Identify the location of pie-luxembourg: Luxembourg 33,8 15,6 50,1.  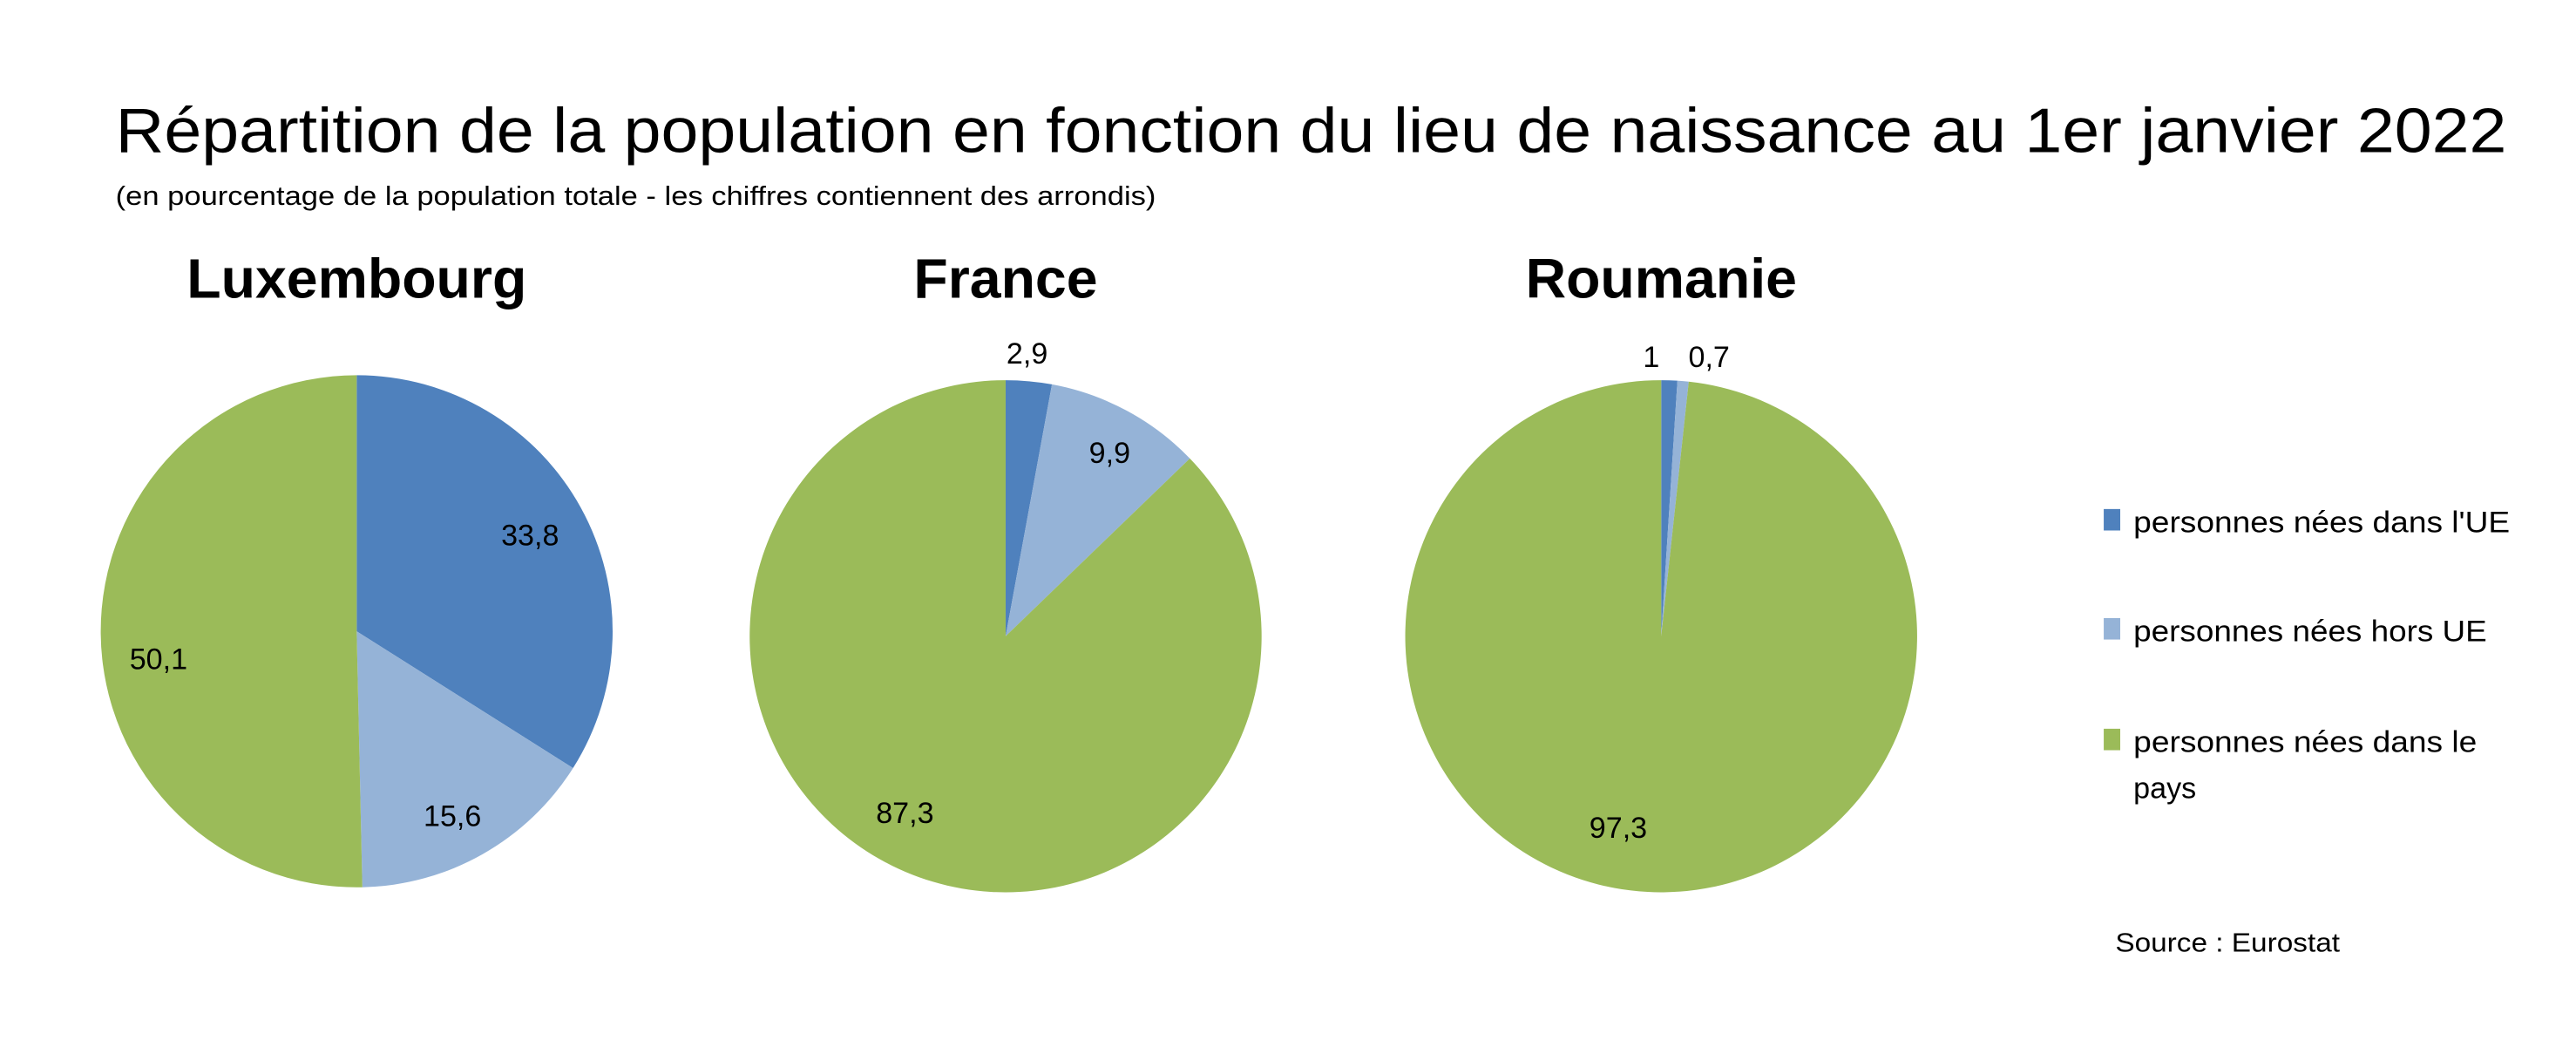
(356, 567).